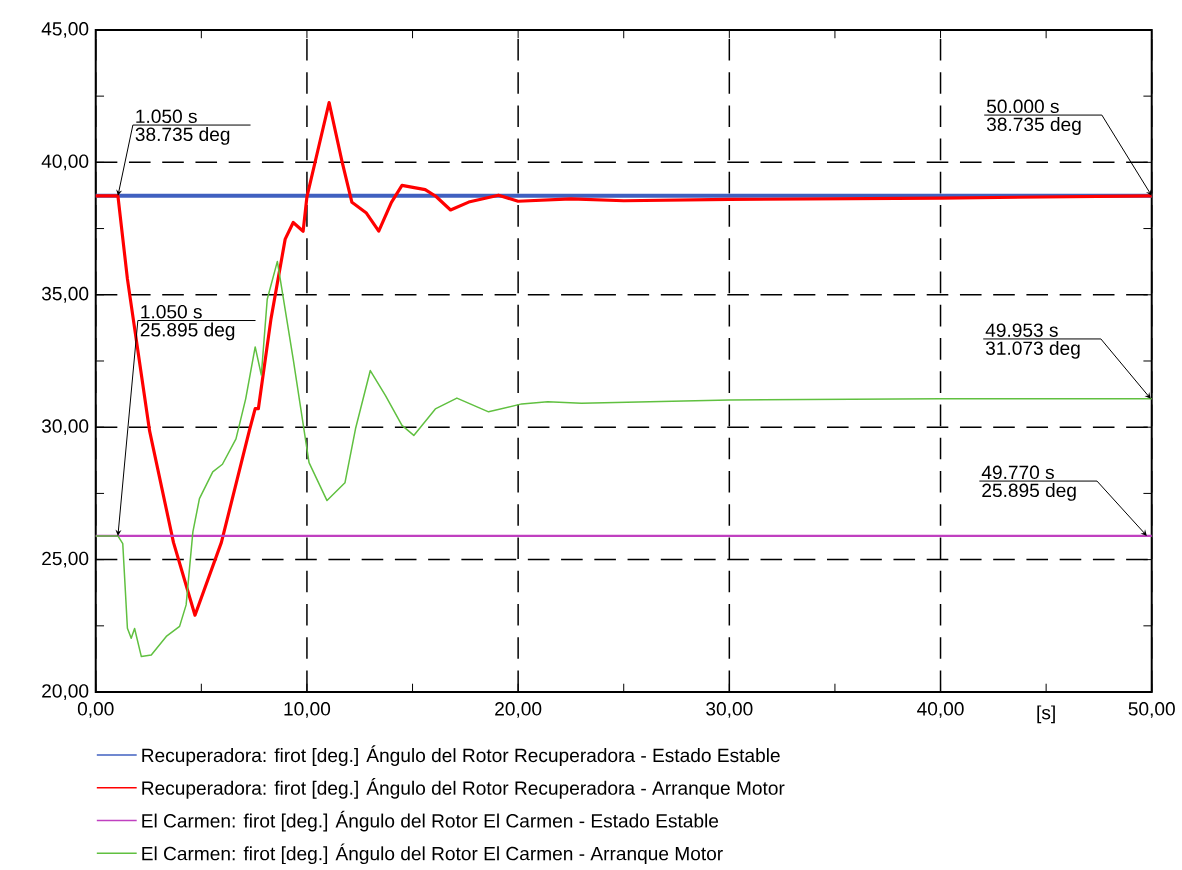 The height and width of the screenshot is (870, 1182). I want to click on y-tick-label: 40,00, so click(65, 162).